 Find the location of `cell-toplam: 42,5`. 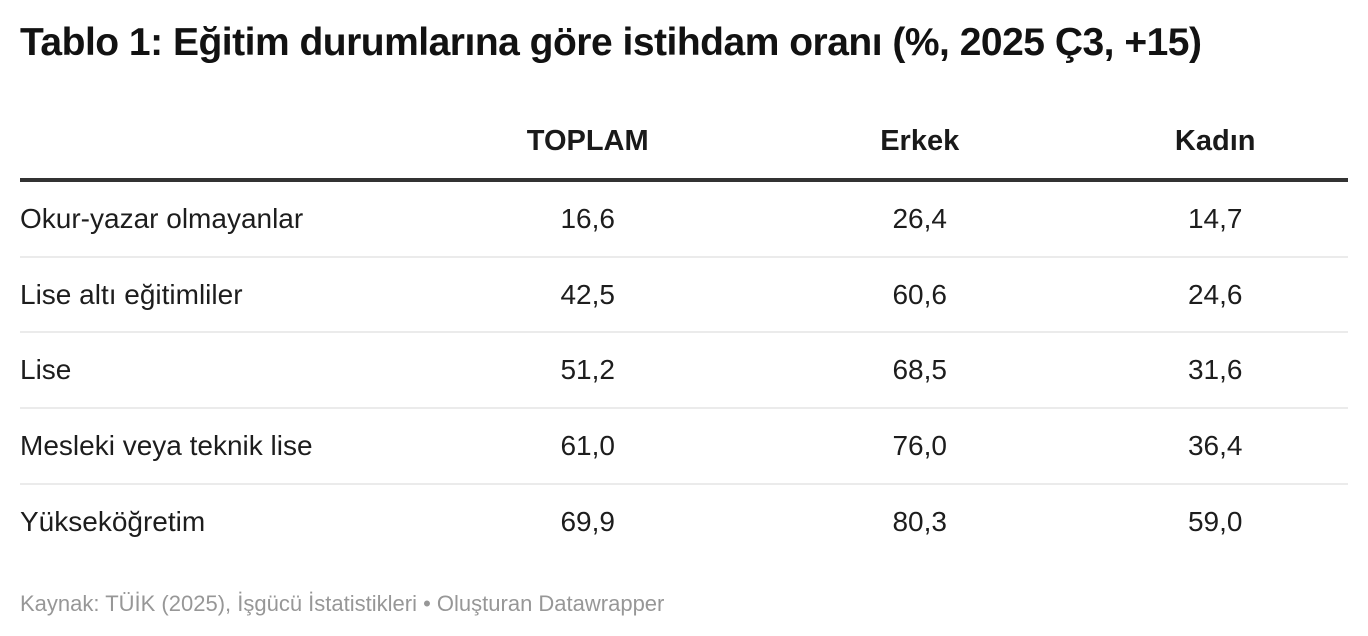

cell-toplam: 42,5 is located at coordinates (588, 295).